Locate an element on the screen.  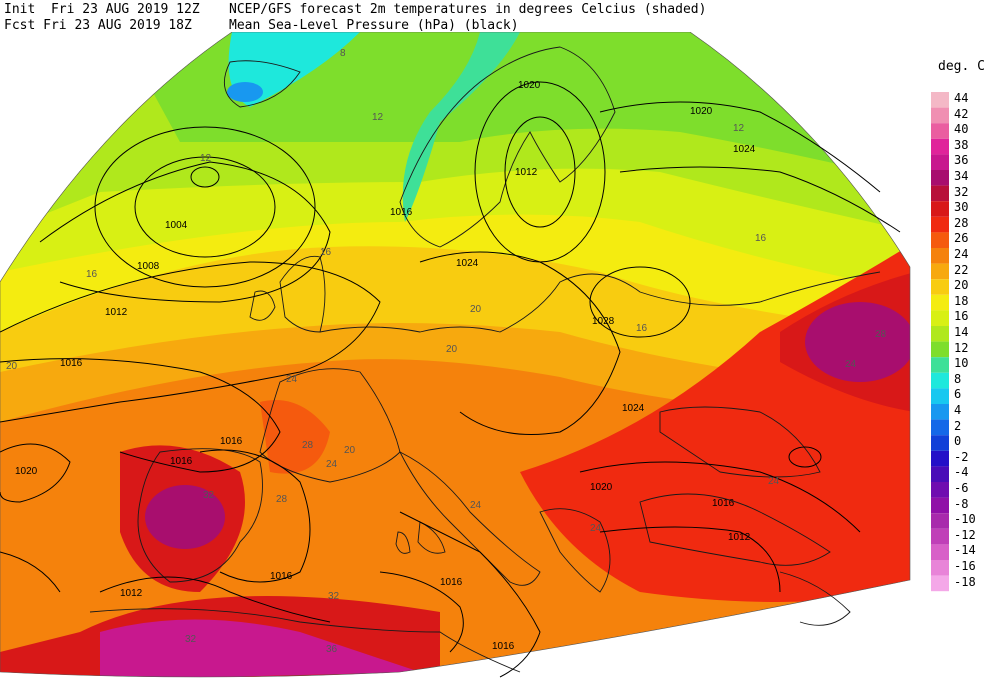
isobar-label: 1004 is located at coordinates (176, 225).